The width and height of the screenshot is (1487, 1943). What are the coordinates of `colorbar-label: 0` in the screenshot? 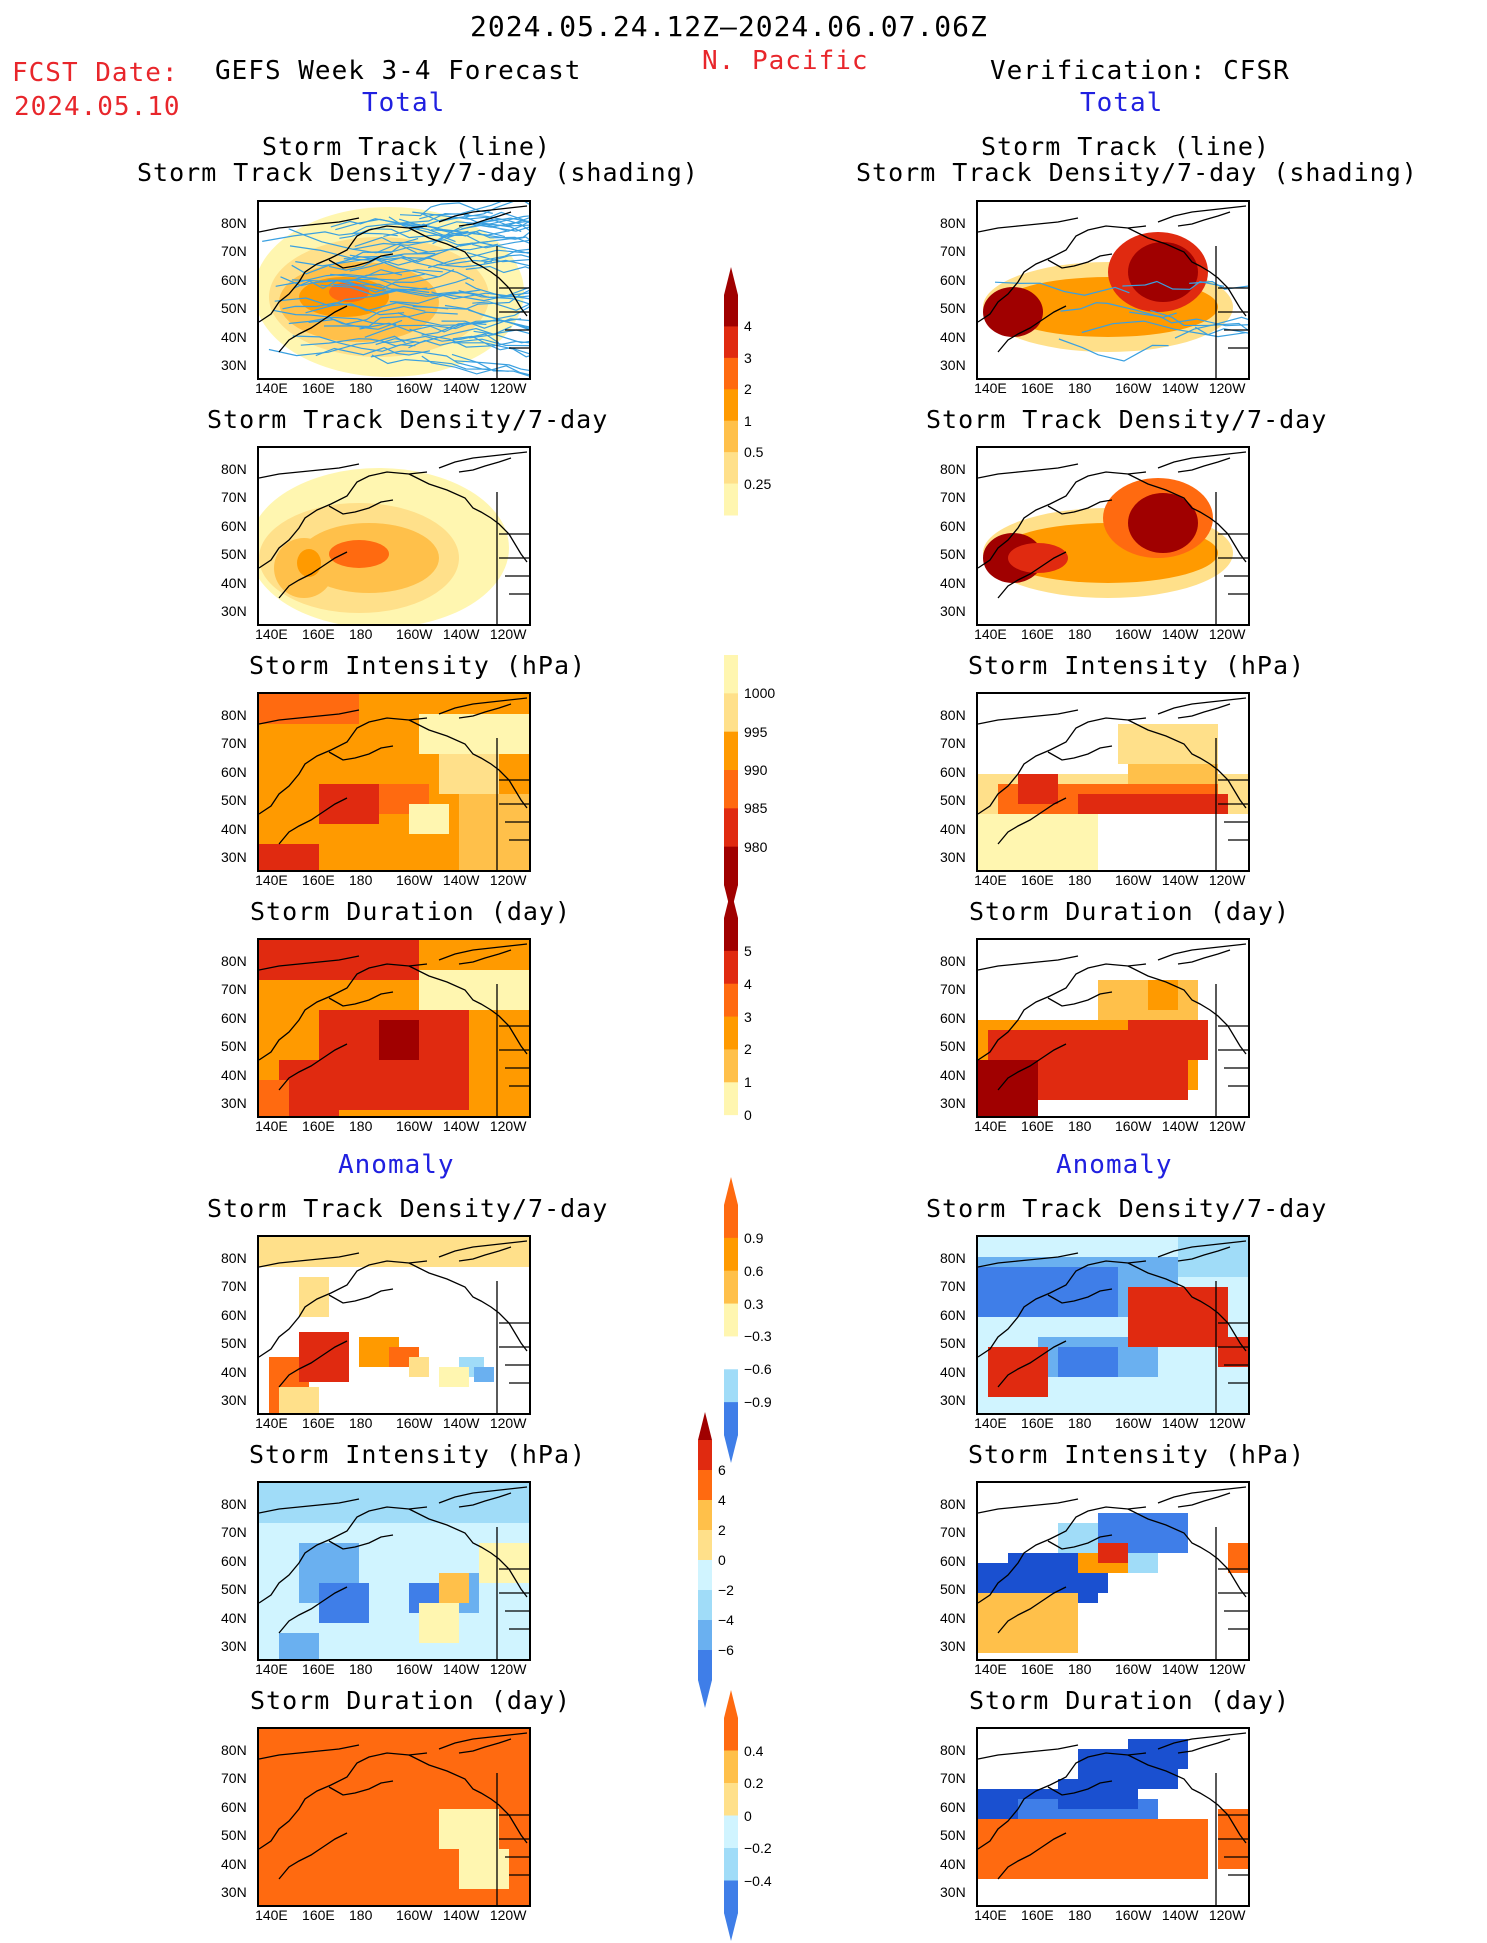 It's located at (748, 1815).